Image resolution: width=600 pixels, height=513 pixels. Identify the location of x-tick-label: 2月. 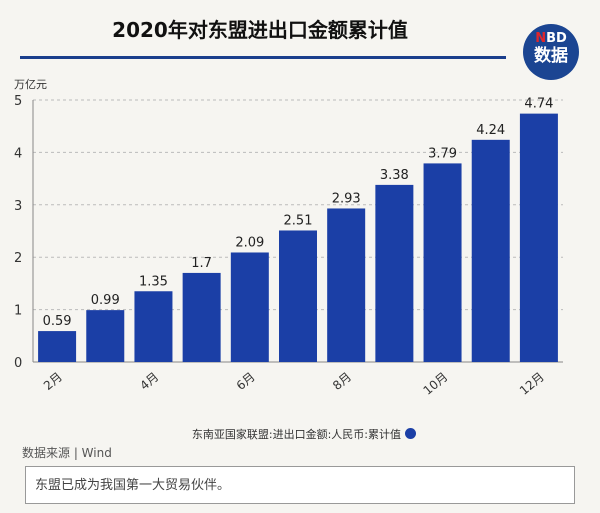
(53, 381).